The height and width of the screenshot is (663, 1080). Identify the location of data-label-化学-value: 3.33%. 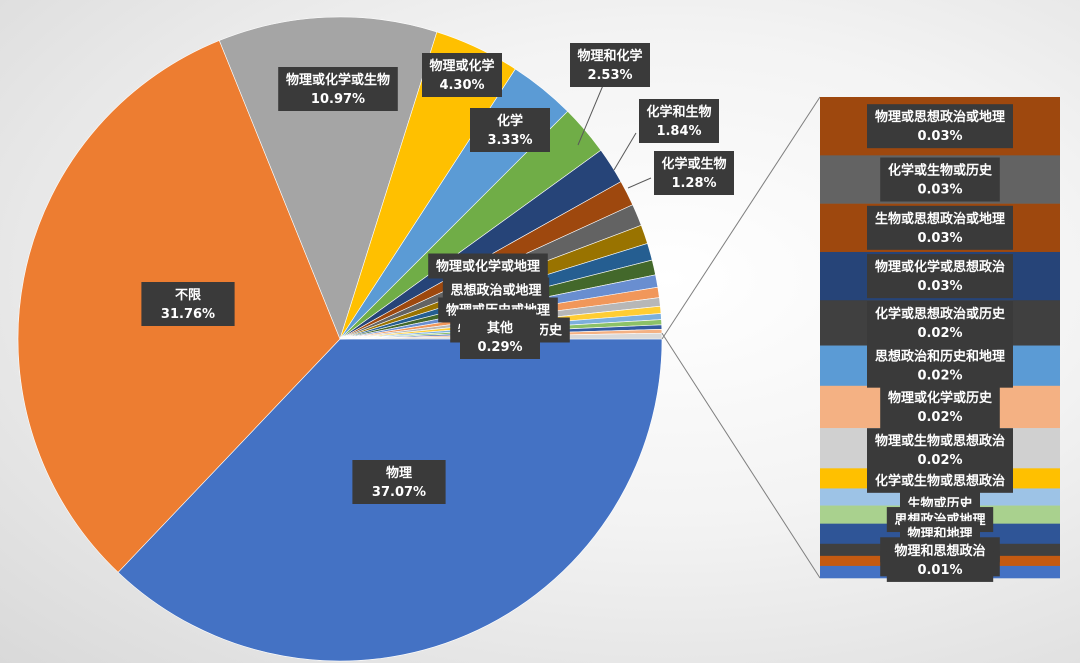
(509, 140).